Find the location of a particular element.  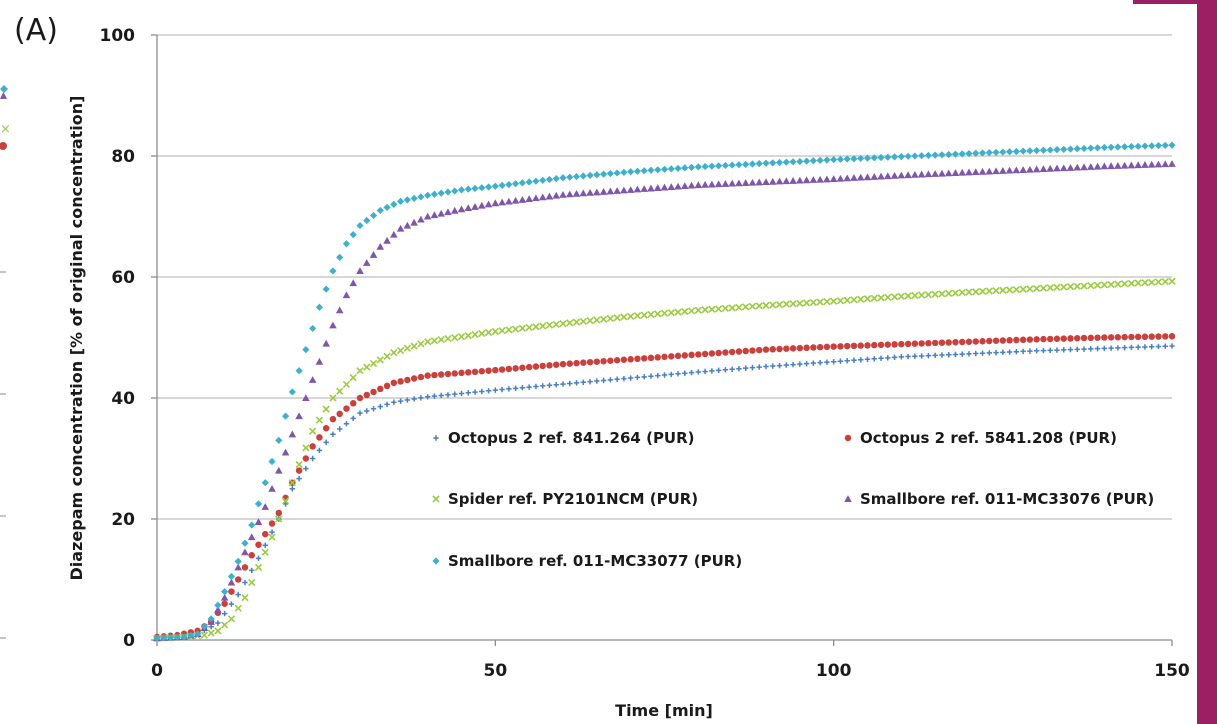

legend-entry: Octopus 2 ref. 841.264 (PUR) is located at coordinates (571, 438).